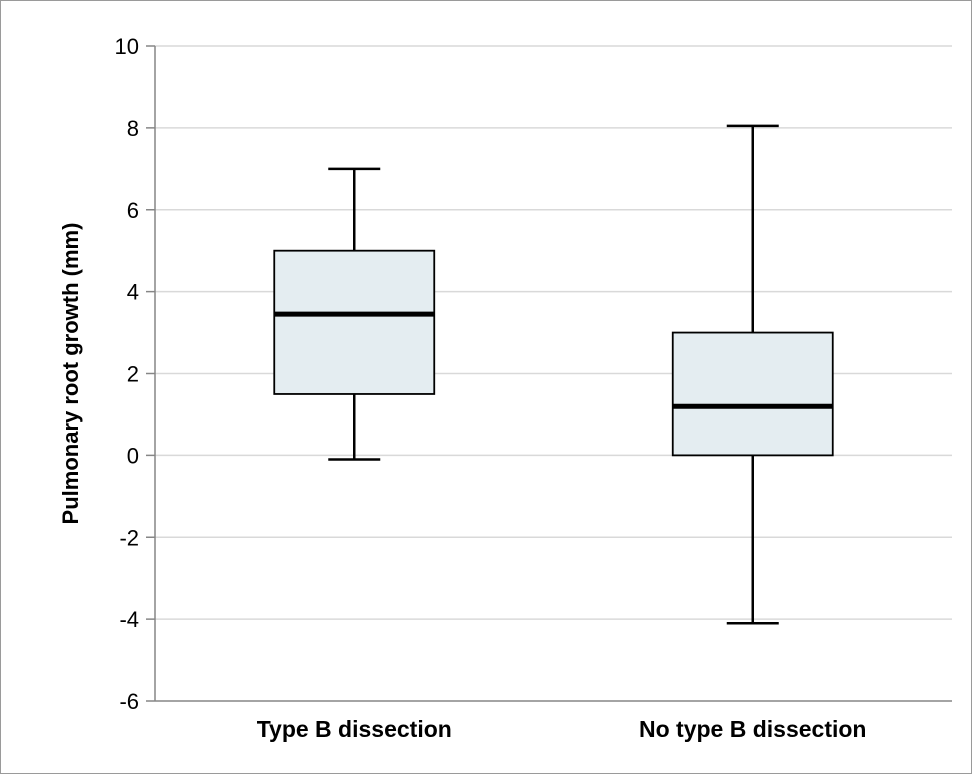 This screenshot has height=774, width=972. I want to click on y-tick-label: 2, so click(133, 374).